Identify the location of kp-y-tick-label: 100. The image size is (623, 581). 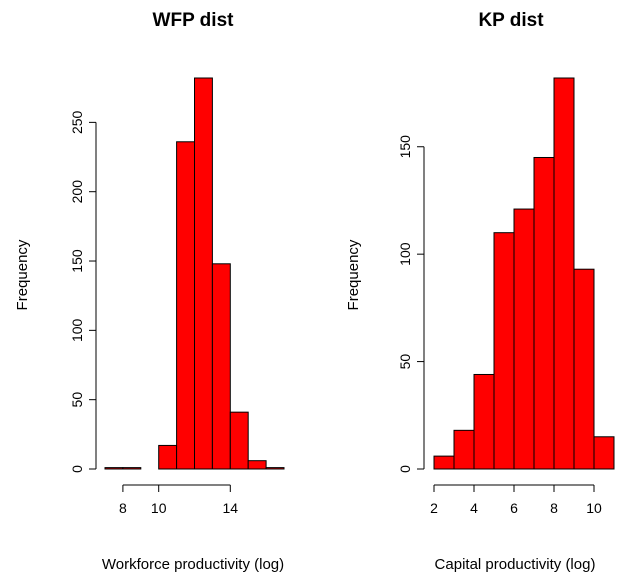
(405, 254).